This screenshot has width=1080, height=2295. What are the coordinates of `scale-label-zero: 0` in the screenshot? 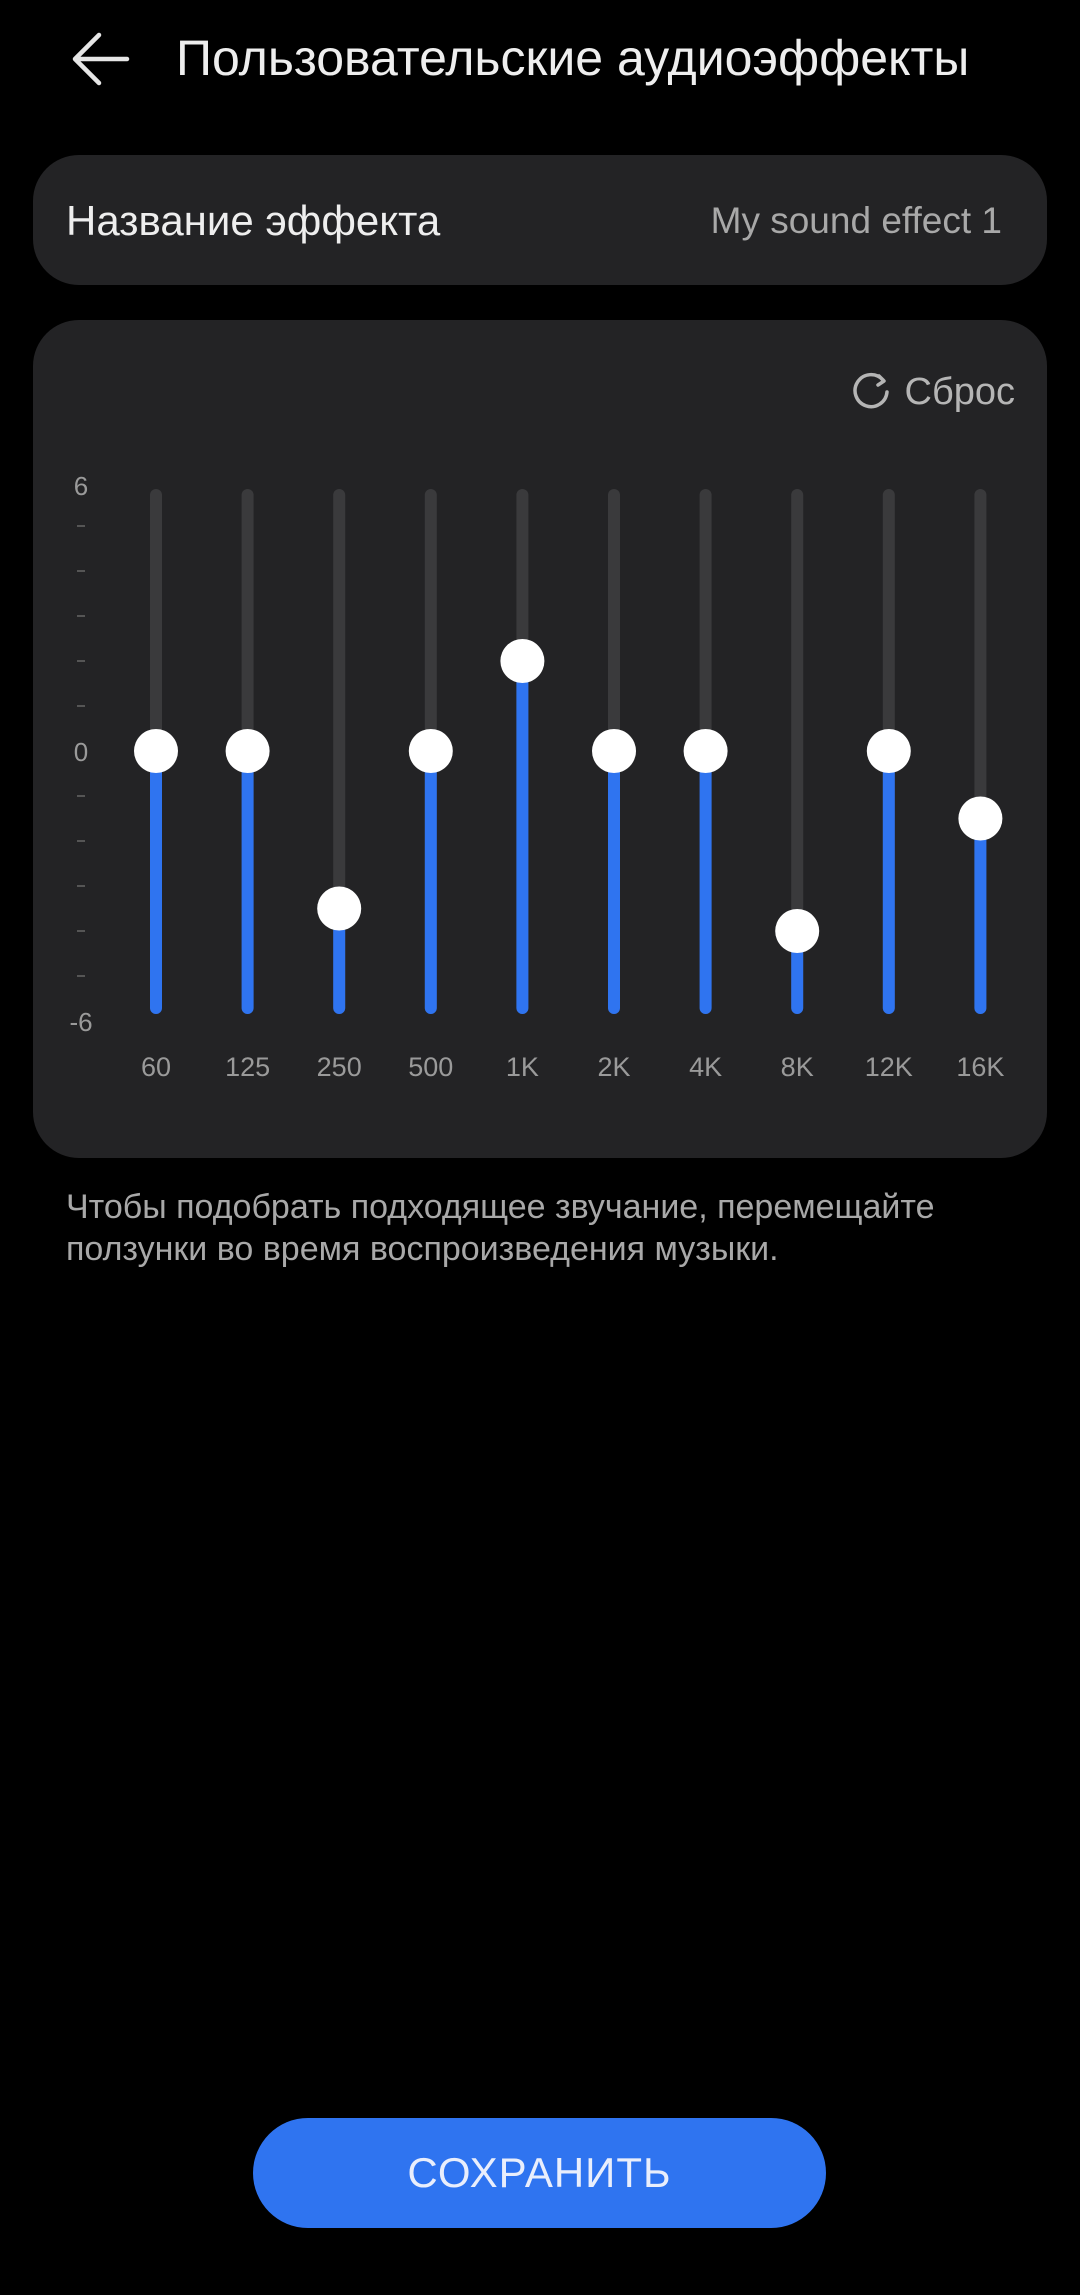 It's located at (81, 752).